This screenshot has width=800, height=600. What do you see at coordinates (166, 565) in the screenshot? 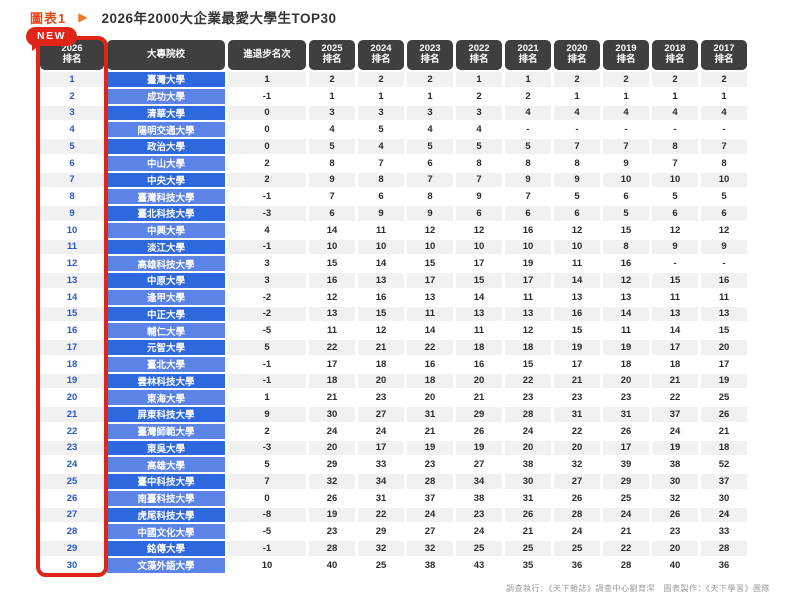
I see `school-cell: 文藻外語大學` at bounding box center [166, 565].